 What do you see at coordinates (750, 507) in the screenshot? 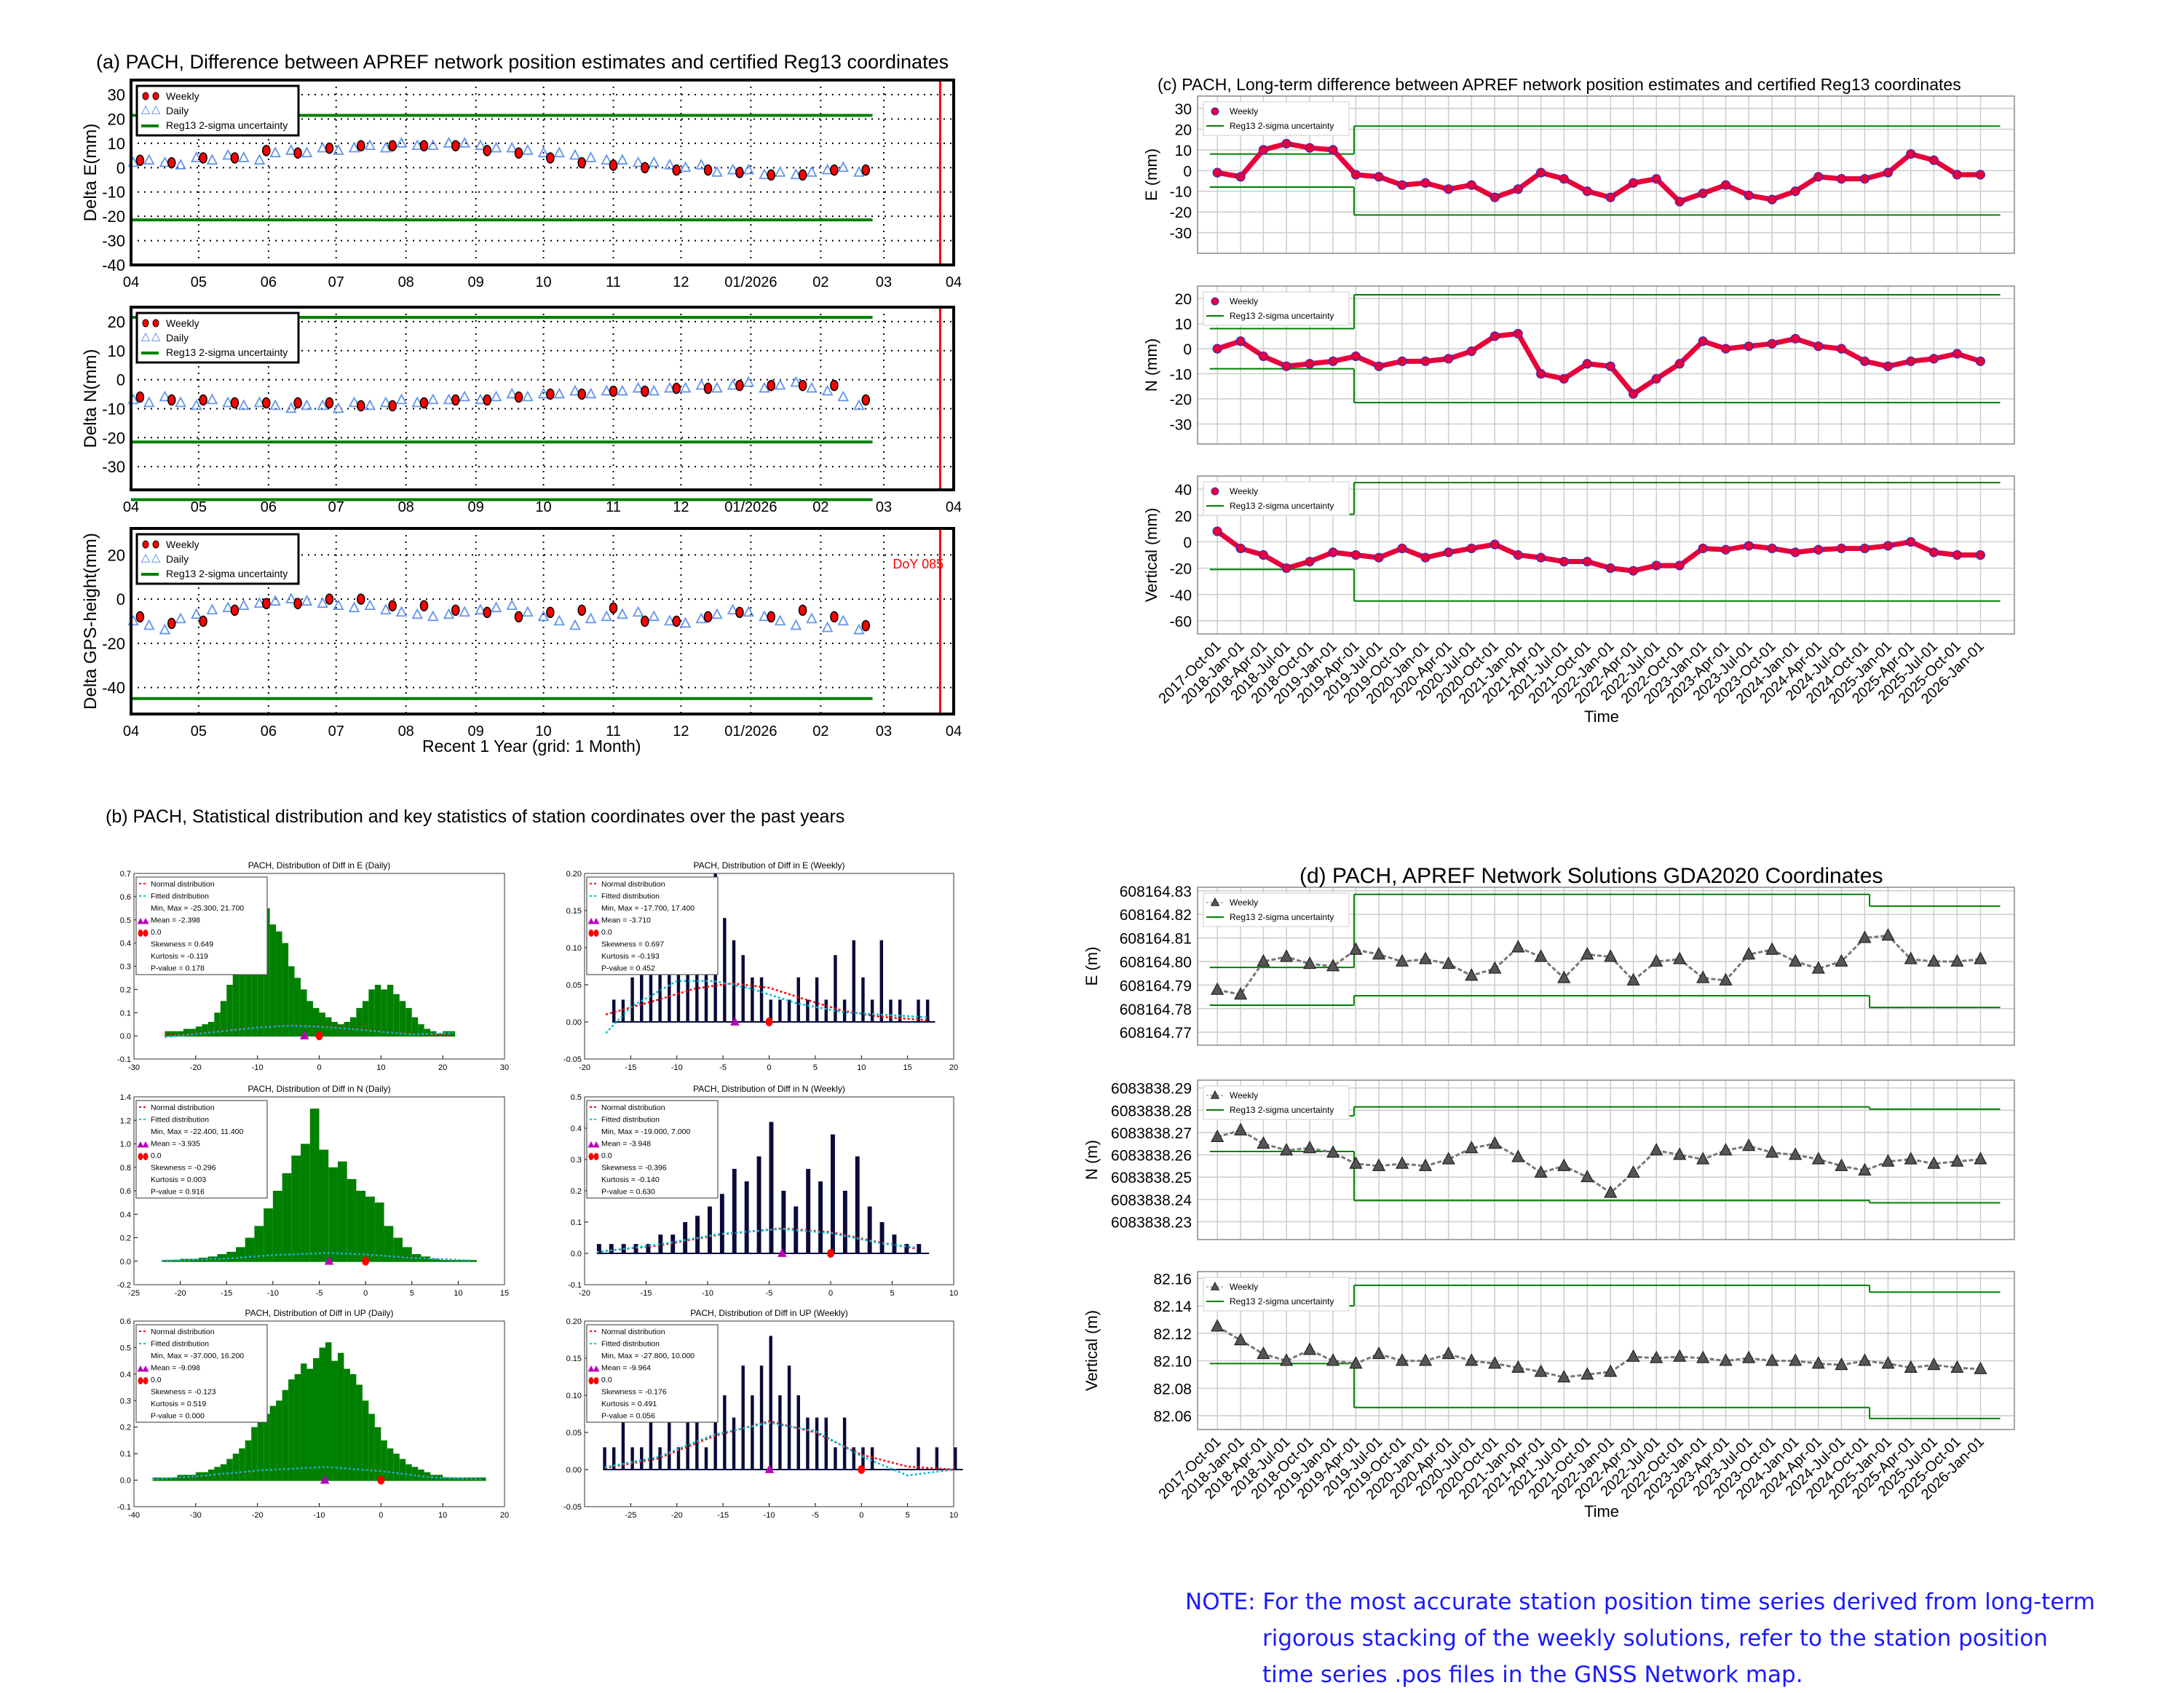
I see `x-tick-label: 01/2026` at bounding box center [750, 507].